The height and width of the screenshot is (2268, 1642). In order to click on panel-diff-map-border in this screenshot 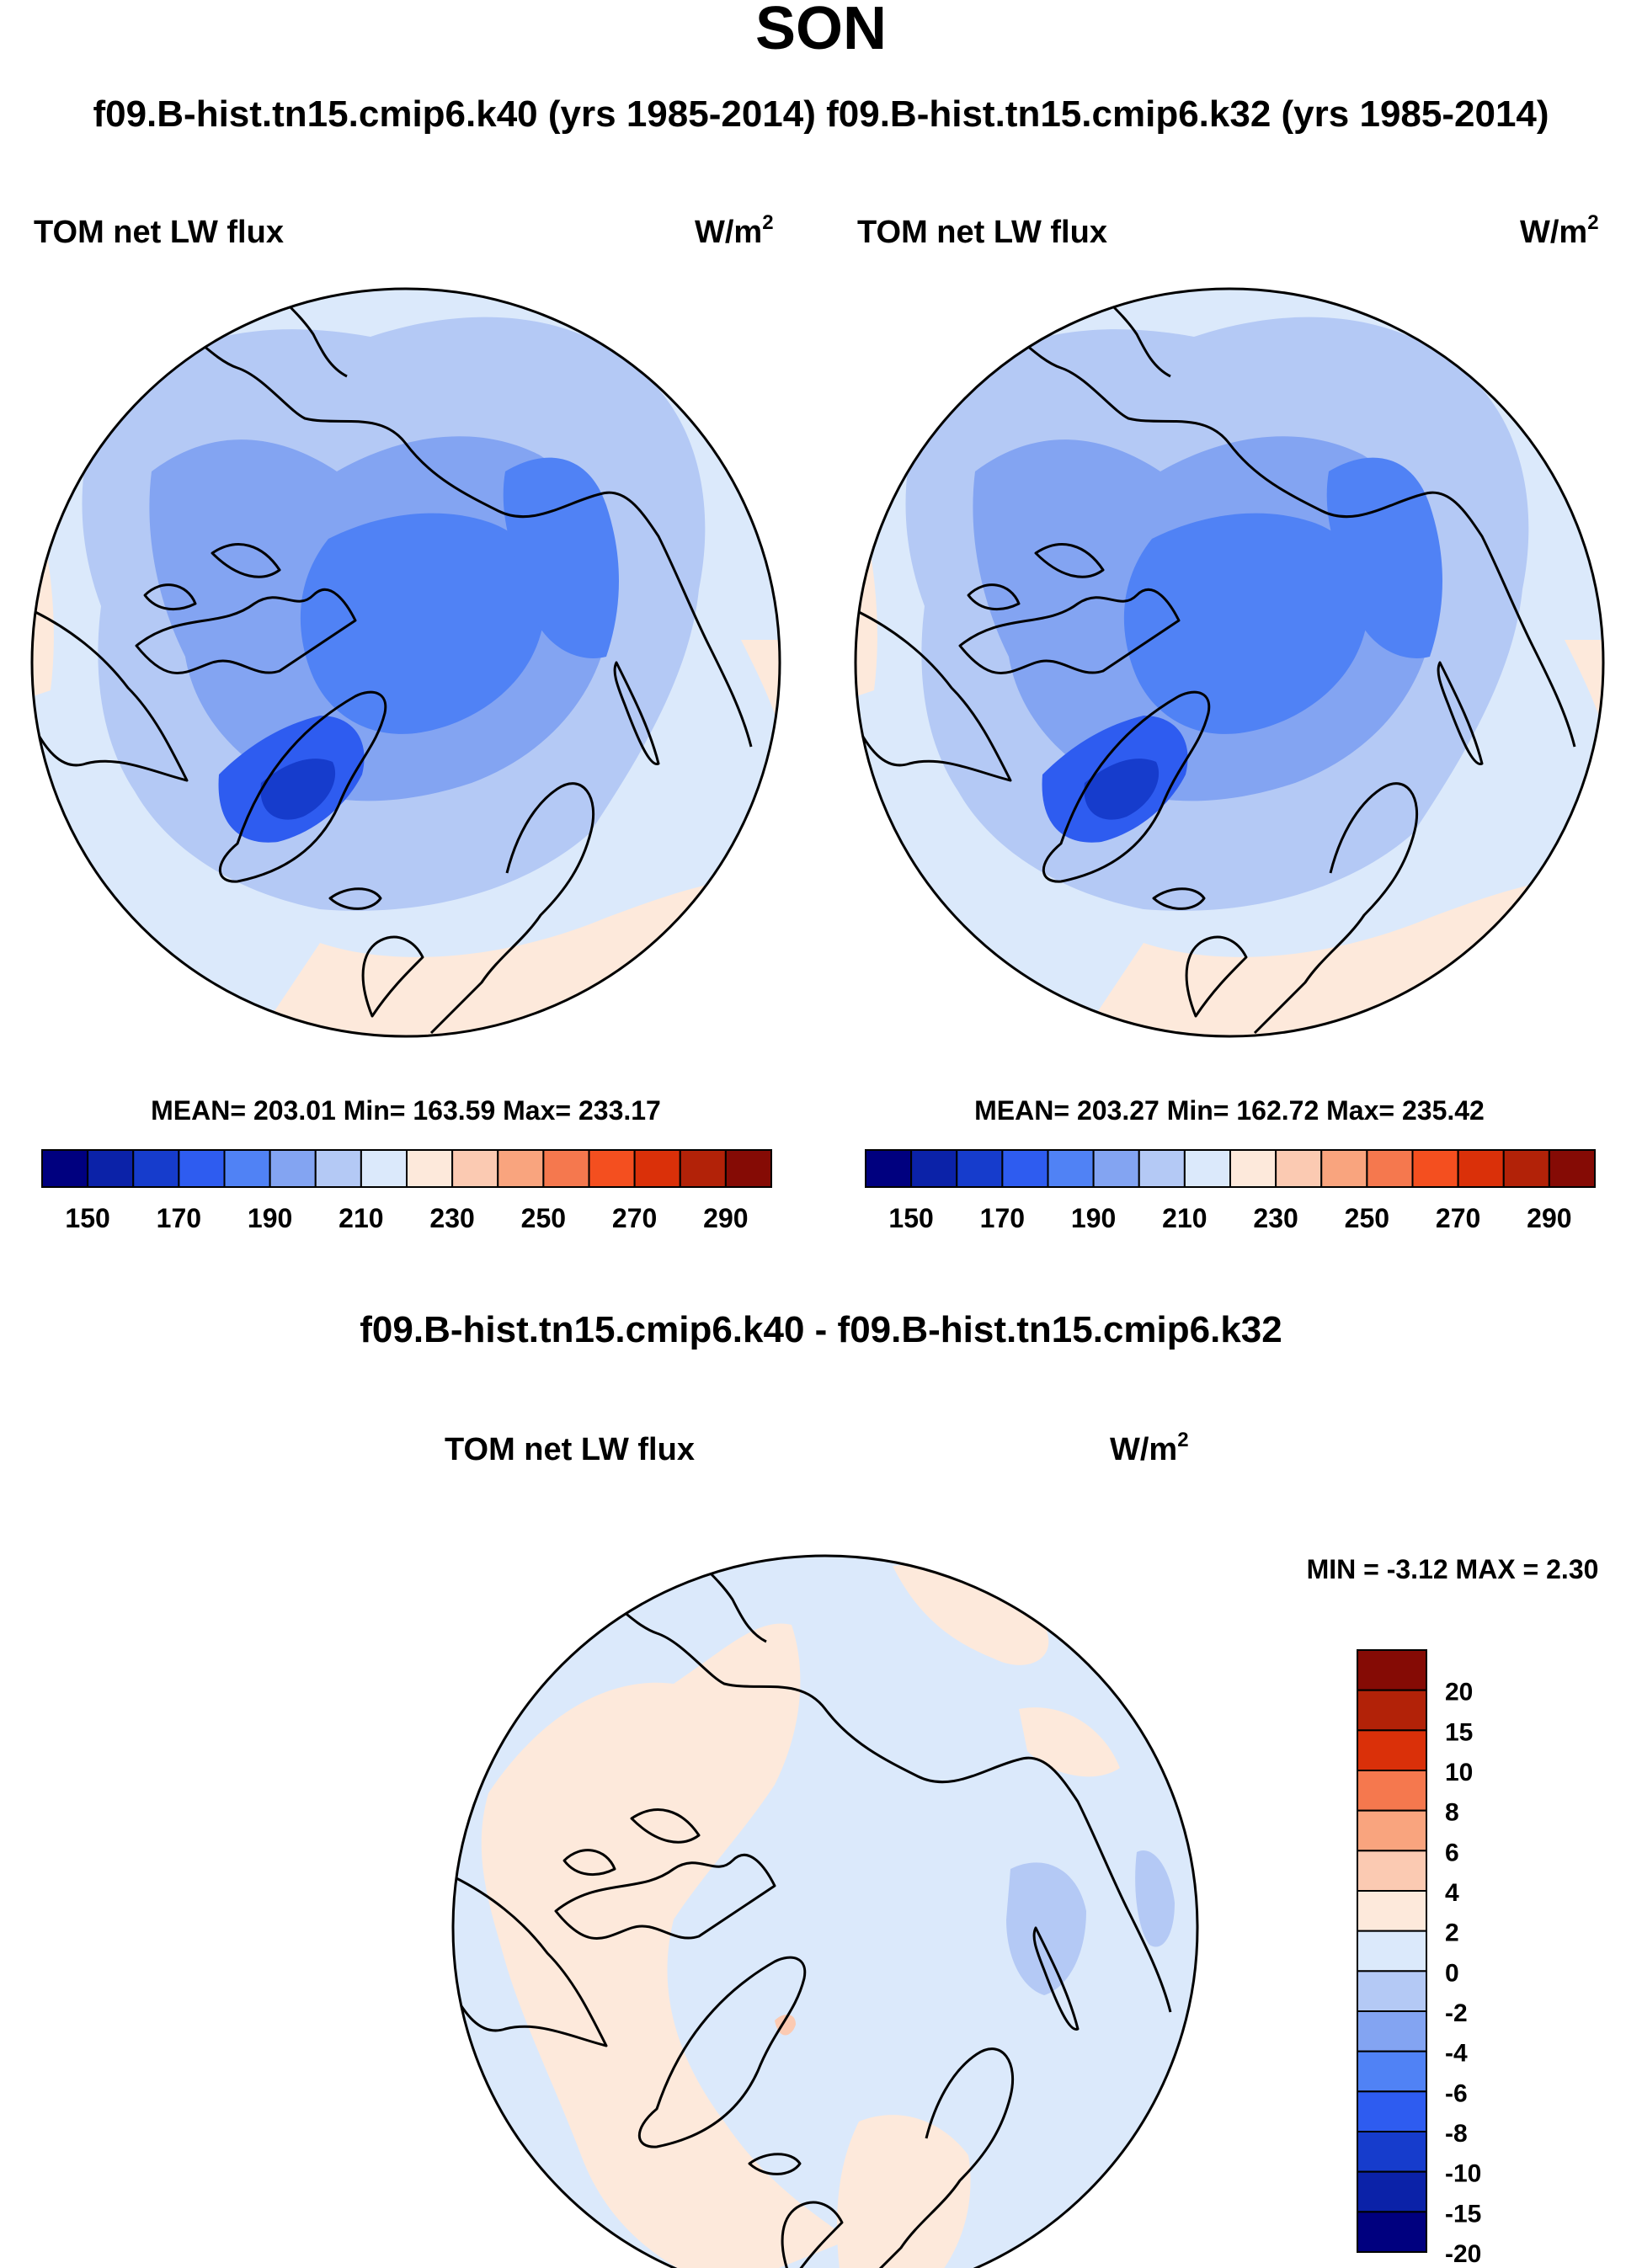, I will do `click(825, 1911)`.